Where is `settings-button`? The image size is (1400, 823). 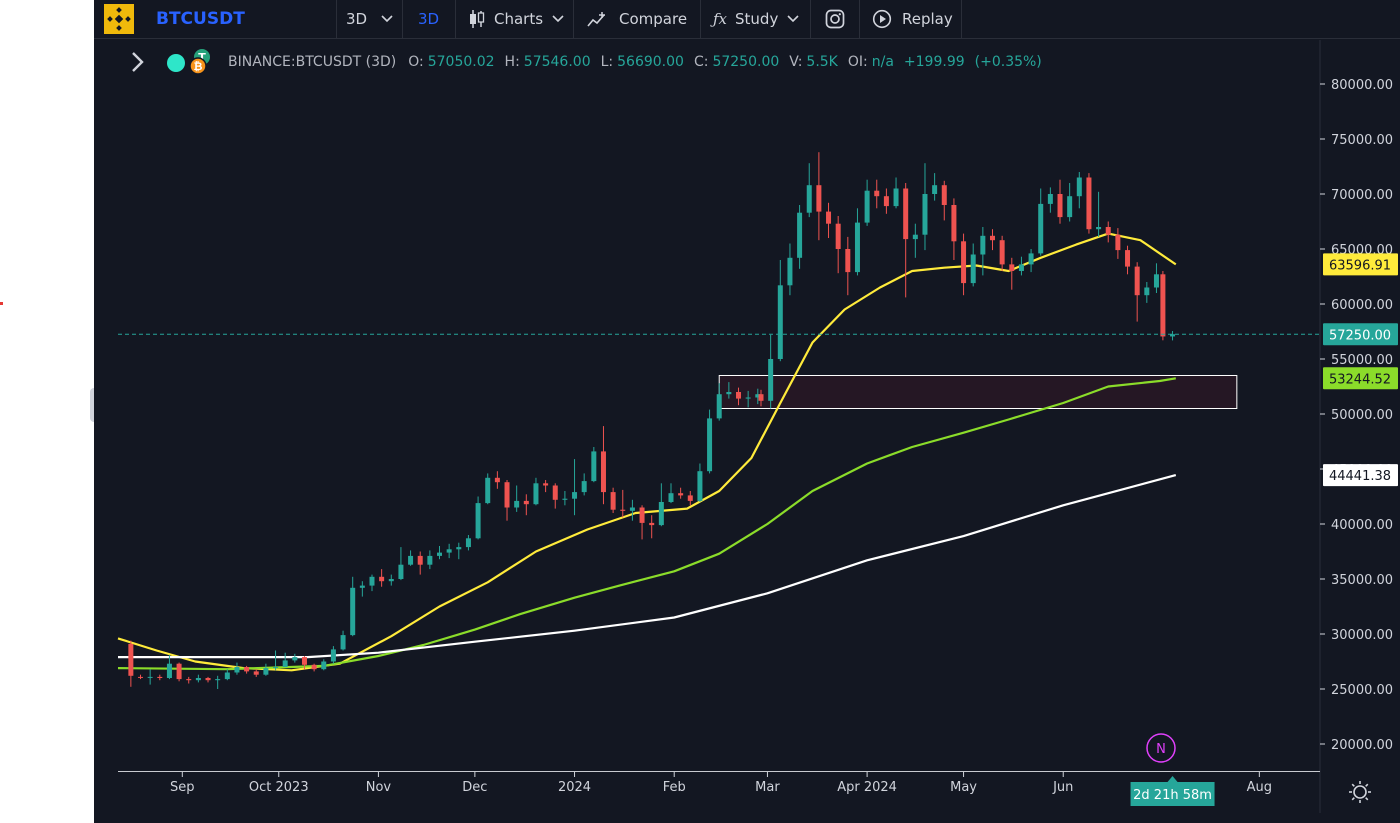
settings-button is located at coordinates (1360, 792).